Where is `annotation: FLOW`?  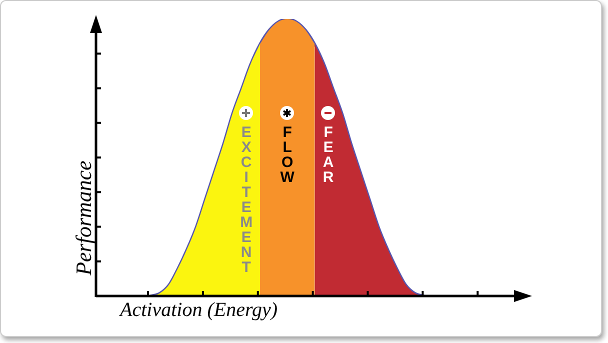
annotation: FLOW is located at coordinates (287, 155).